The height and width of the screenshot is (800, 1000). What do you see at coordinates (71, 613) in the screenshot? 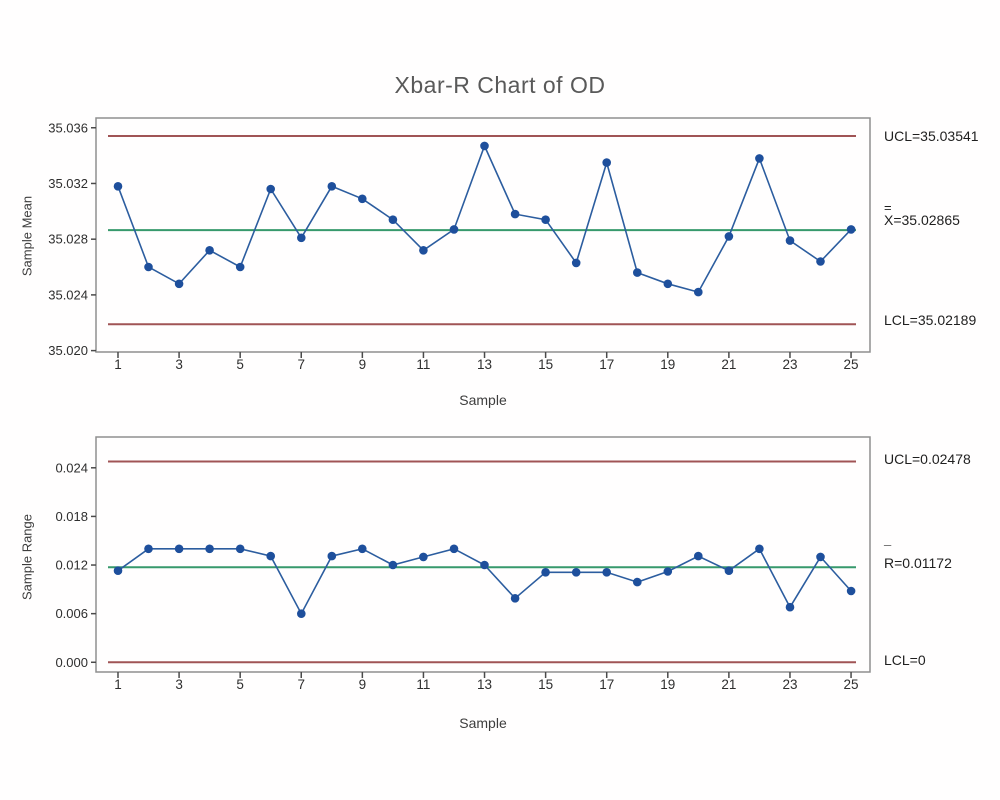
I see `y-tick-label: 0.006` at bounding box center [71, 613].